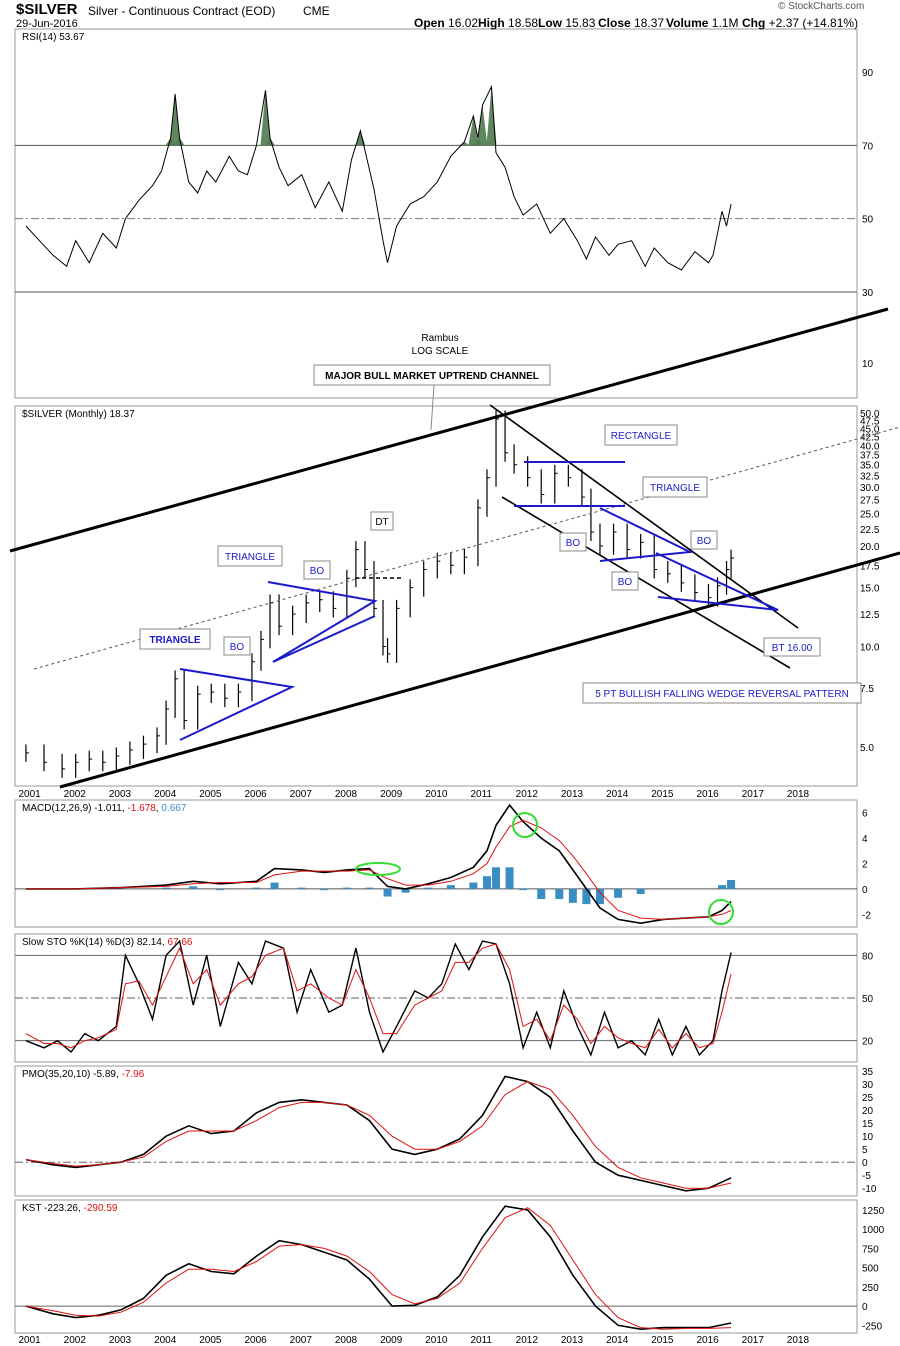 The width and height of the screenshot is (900, 1346). Describe the element at coordinates (61, 1208) in the screenshot. I see `kst-legend-value: -223.26` at that location.